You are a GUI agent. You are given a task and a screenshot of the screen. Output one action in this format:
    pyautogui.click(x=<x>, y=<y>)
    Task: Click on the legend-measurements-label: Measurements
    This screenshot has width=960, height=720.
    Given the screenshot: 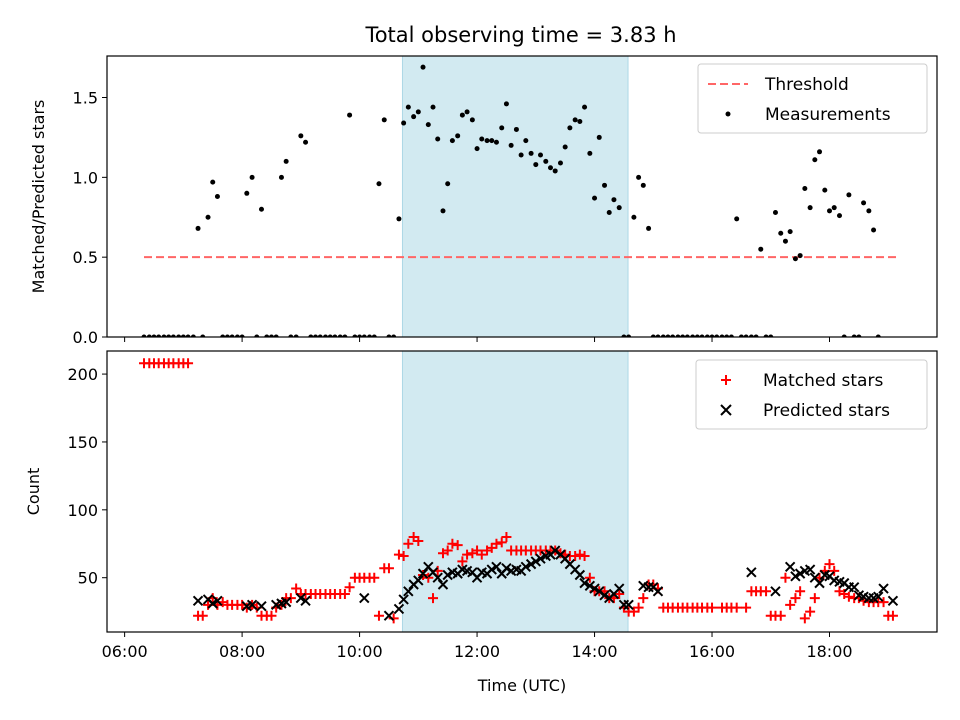 What is the action you would take?
    pyautogui.click(x=828, y=115)
    